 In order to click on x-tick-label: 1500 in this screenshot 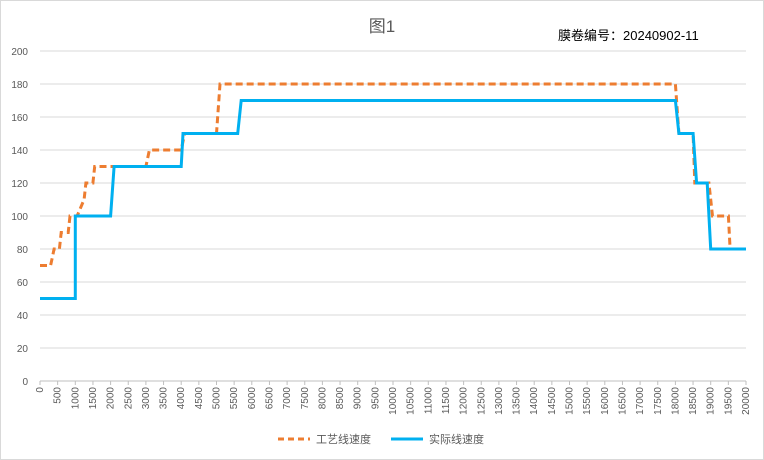, I will do `click(93, 398)`.